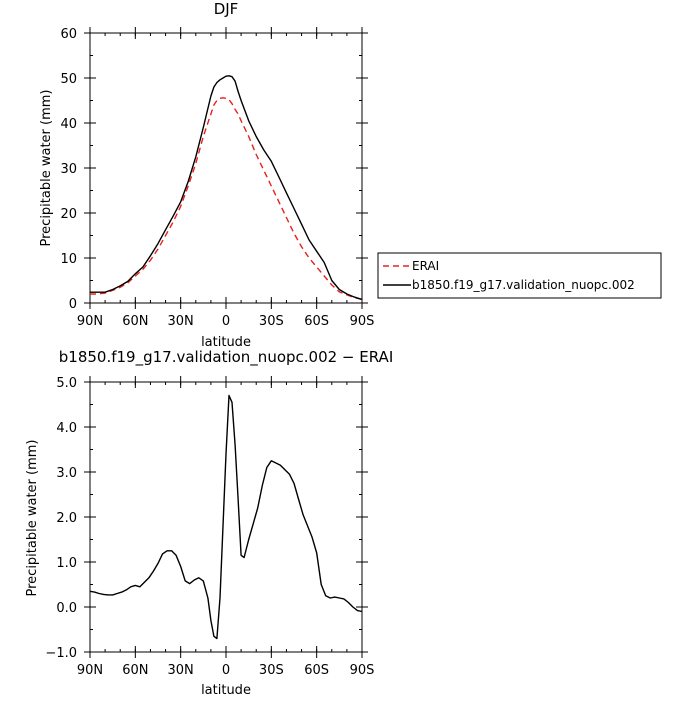  What do you see at coordinates (523, 285) in the screenshot?
I see `legend-label-model: b1850.f19_g17.validation_nuopc.002` at bounding box center [523, 285].